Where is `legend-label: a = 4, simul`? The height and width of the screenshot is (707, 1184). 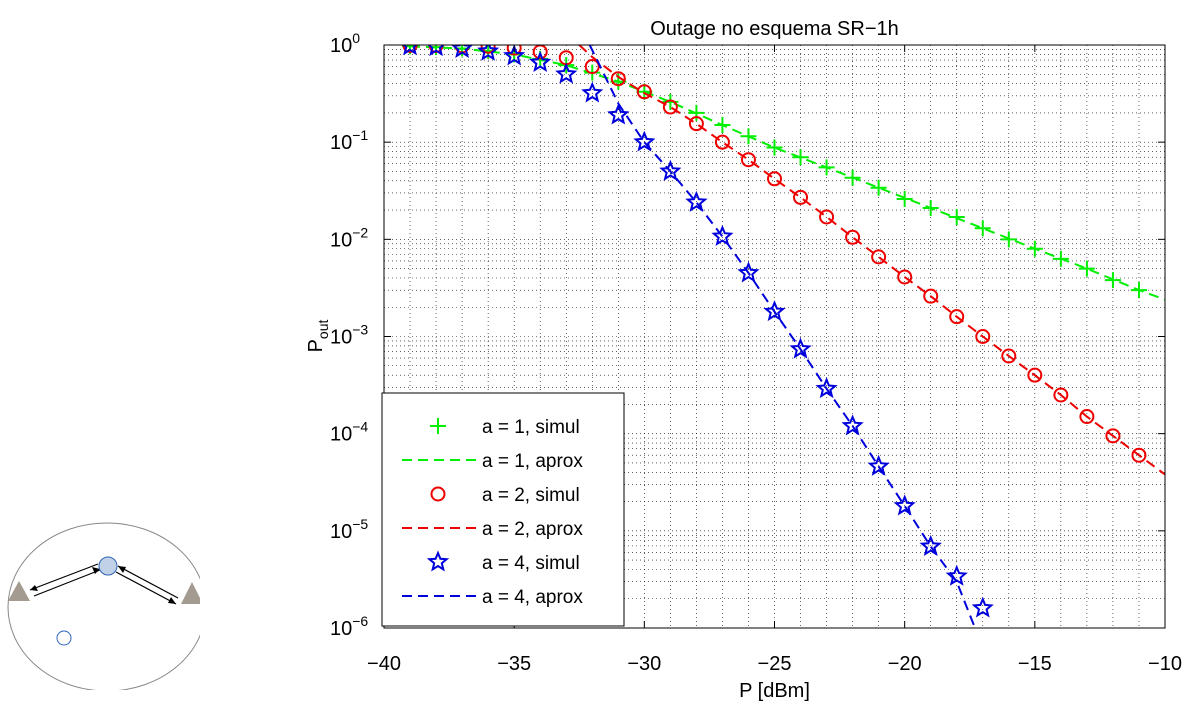 legend-label: a = 4, simul is located at coordinates (531, 563).